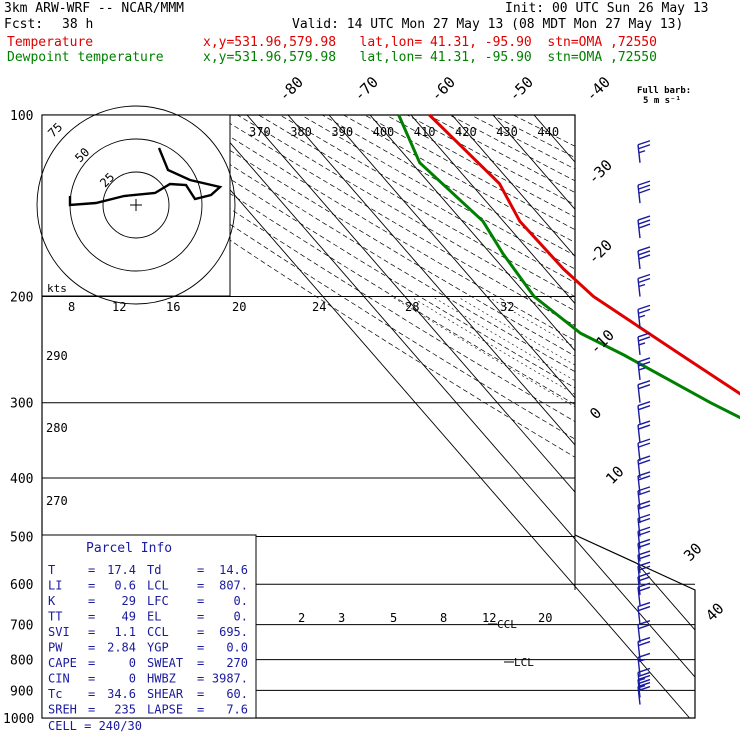 This screenshot has height=740, width=740. Describe the element at coordinates (57, 288) in the screenshot. I see `hodograph-speed-label: kts` at that location.